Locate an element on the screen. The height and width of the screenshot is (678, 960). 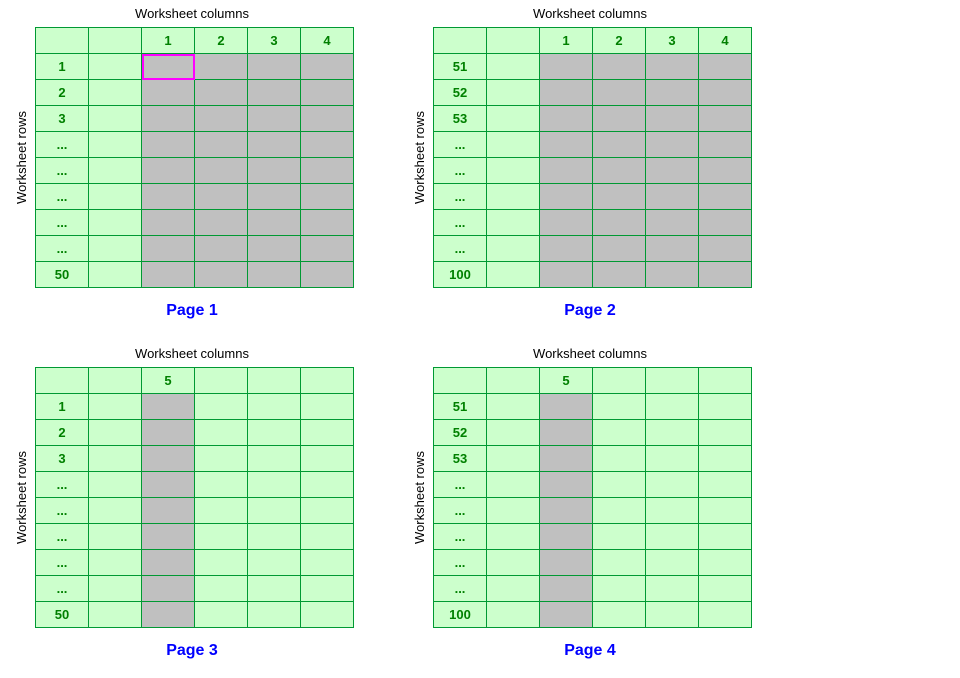
row-header-cell: 50 is located at coordinates (62, 274).